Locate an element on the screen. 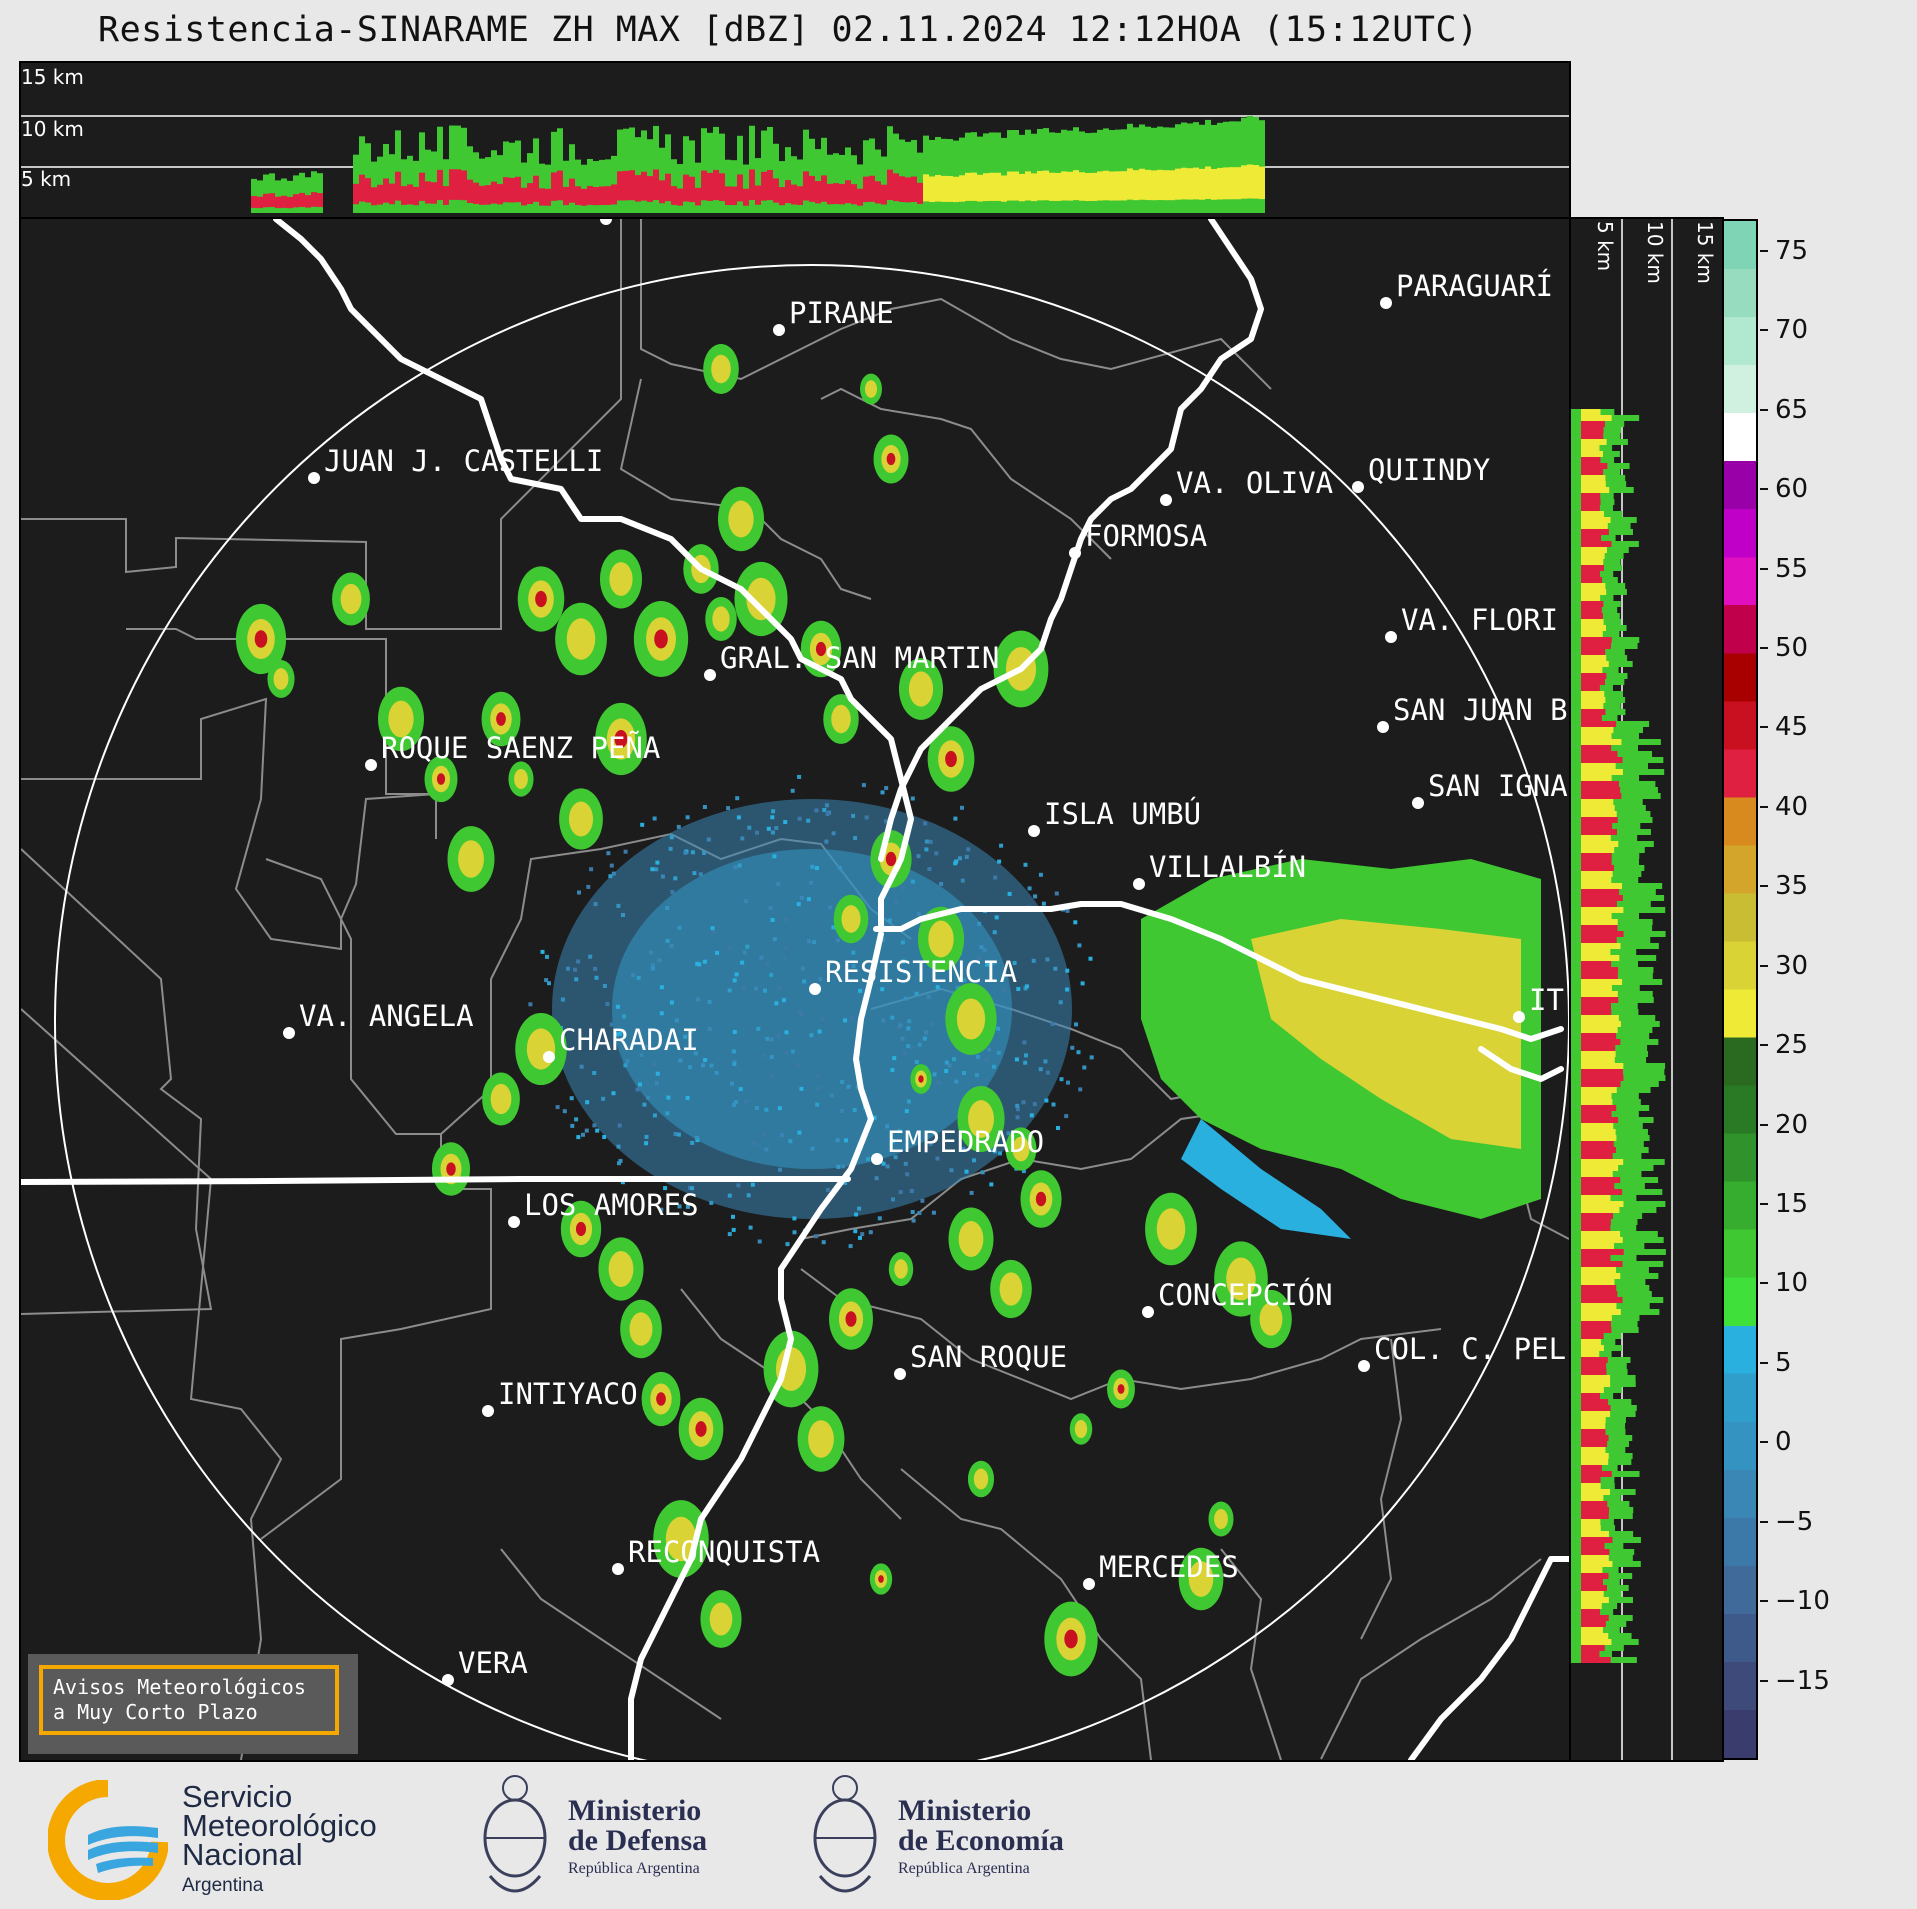 This screenshot has width=1917, height=1909. city-label: CONCEPCIÓN is located at coordinates (1245, 1295).